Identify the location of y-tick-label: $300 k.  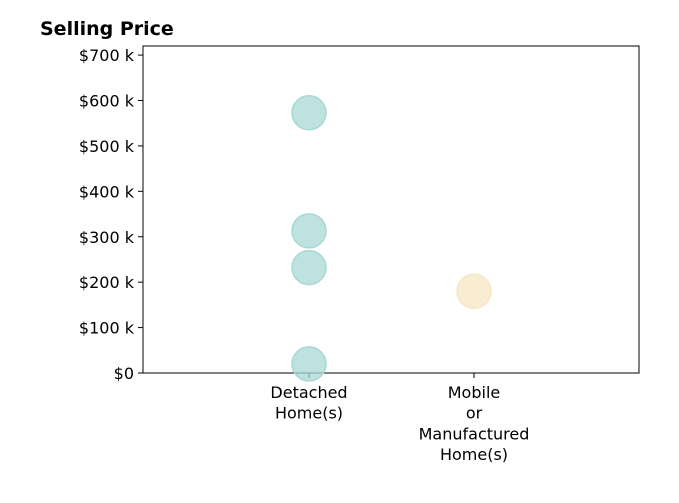
(107, 237).